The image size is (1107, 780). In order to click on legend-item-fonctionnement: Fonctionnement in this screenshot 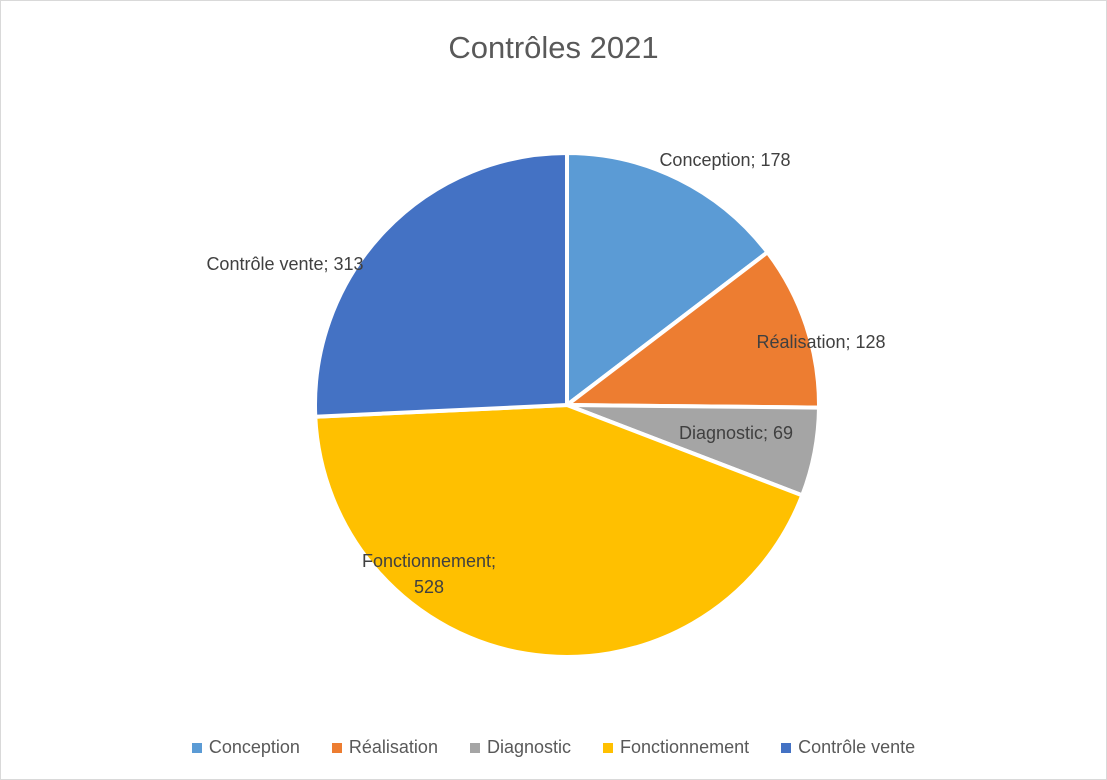, I will do `click(676, 747)`.